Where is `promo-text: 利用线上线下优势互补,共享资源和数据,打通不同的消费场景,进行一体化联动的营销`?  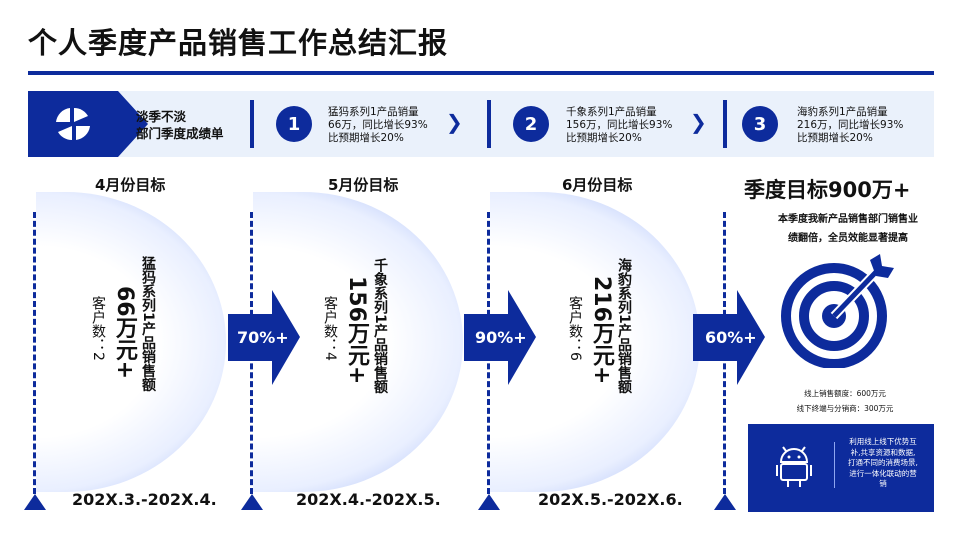 promo-text: 利用线上线下优势互补,共享资源和数据,打通不同的消费场景,进行一体化联动的营销 is located at coordinates (883, 462).